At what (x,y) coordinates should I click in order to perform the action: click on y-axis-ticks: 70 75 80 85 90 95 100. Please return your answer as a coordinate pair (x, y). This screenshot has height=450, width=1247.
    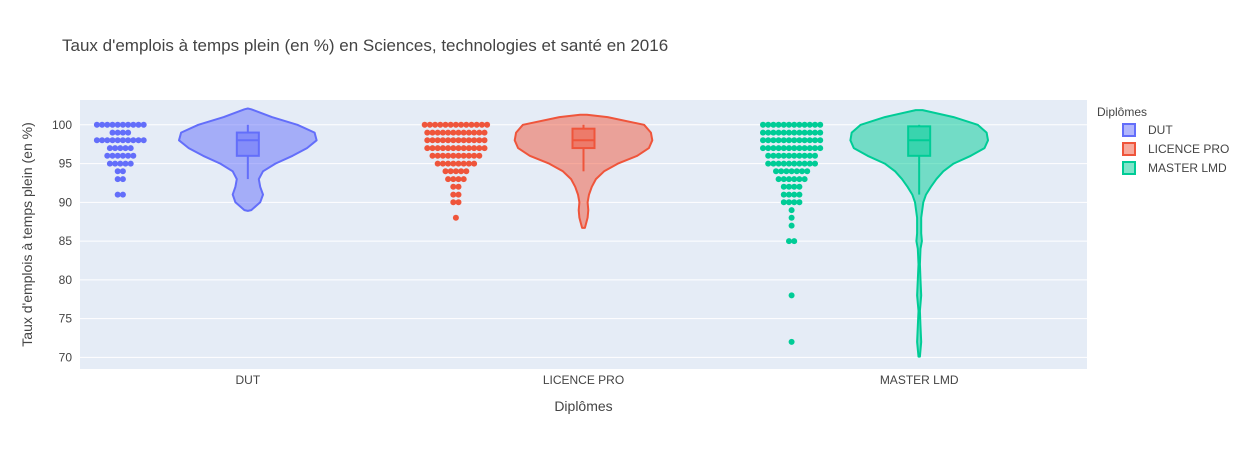
    Looking at the image, I should click on (62, 241).